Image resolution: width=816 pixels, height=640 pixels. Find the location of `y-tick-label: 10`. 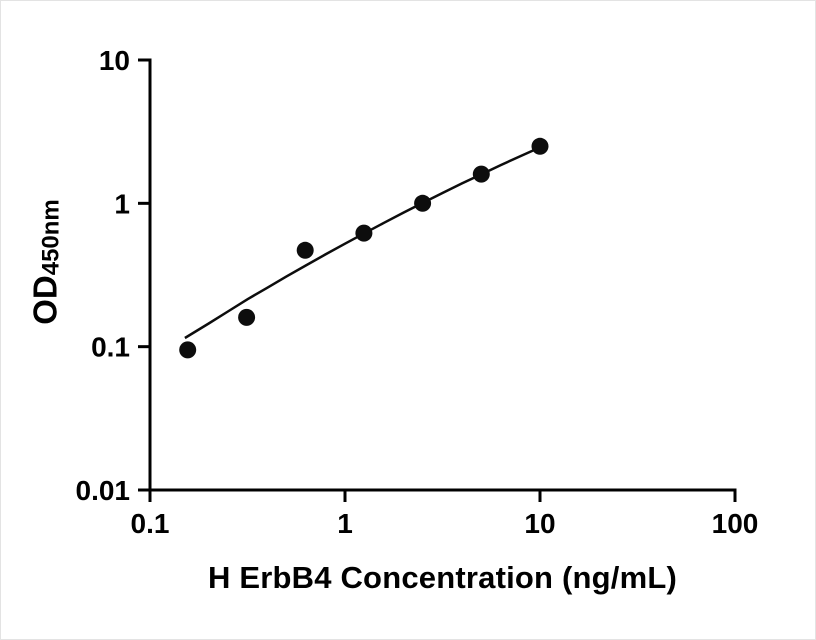

y-tick-label: 10 is located at coordinates (114, 60).